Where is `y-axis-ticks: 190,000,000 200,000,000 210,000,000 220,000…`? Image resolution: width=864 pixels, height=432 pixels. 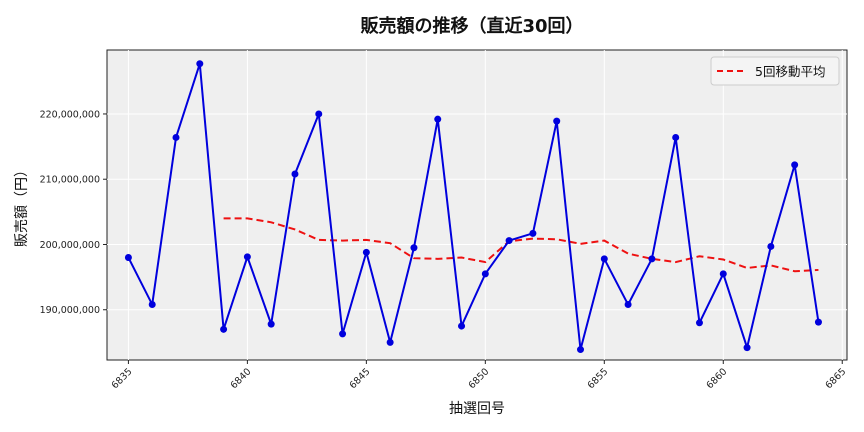
y-axis-ticks: 190,000,000 200,000,000 210,000,000 220,000… is located at coordinates (73, 212).